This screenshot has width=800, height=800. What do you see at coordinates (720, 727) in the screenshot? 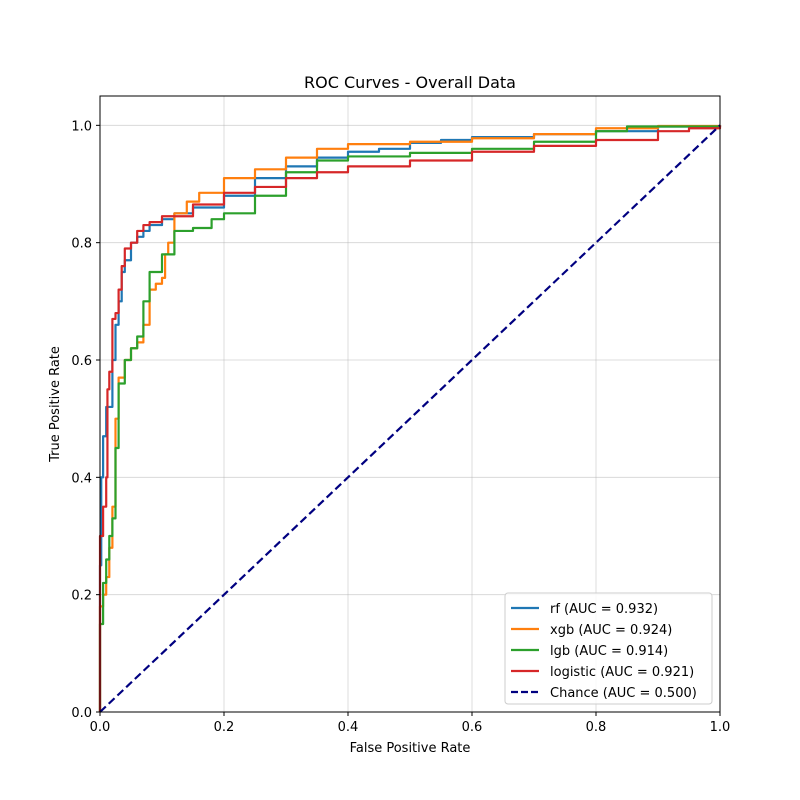
I see `x-tick-label: 1.0` at bounding box center [720, 727].